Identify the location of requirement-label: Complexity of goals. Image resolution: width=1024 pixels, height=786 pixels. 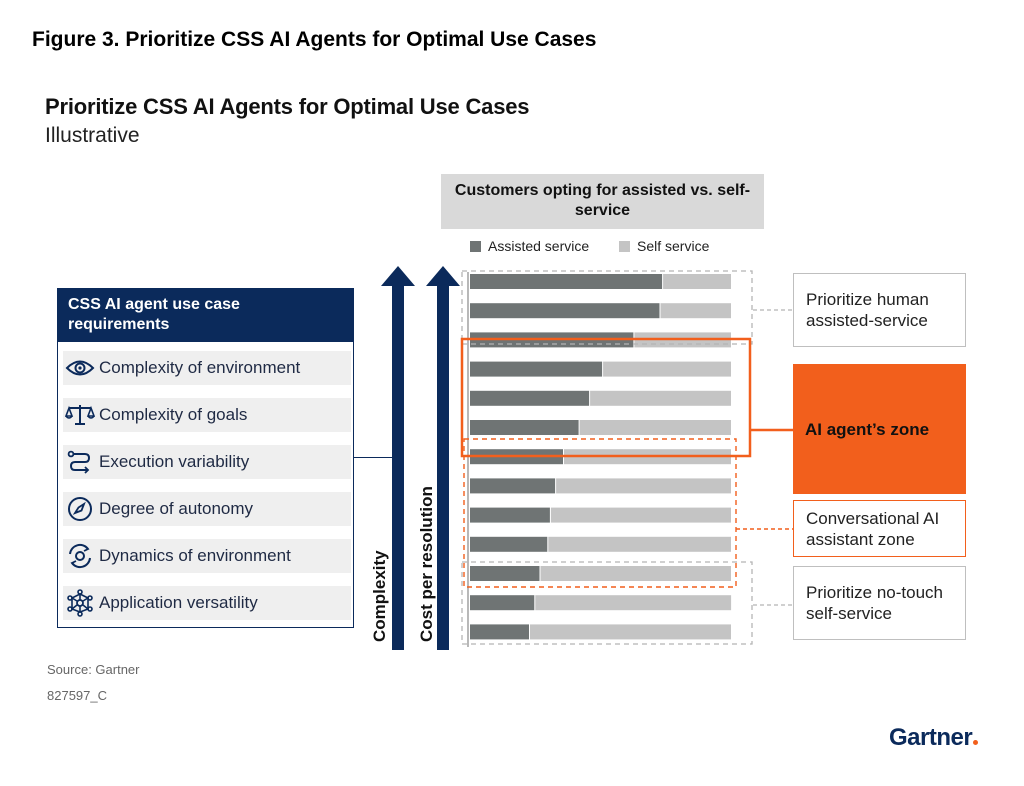
(173, 414).